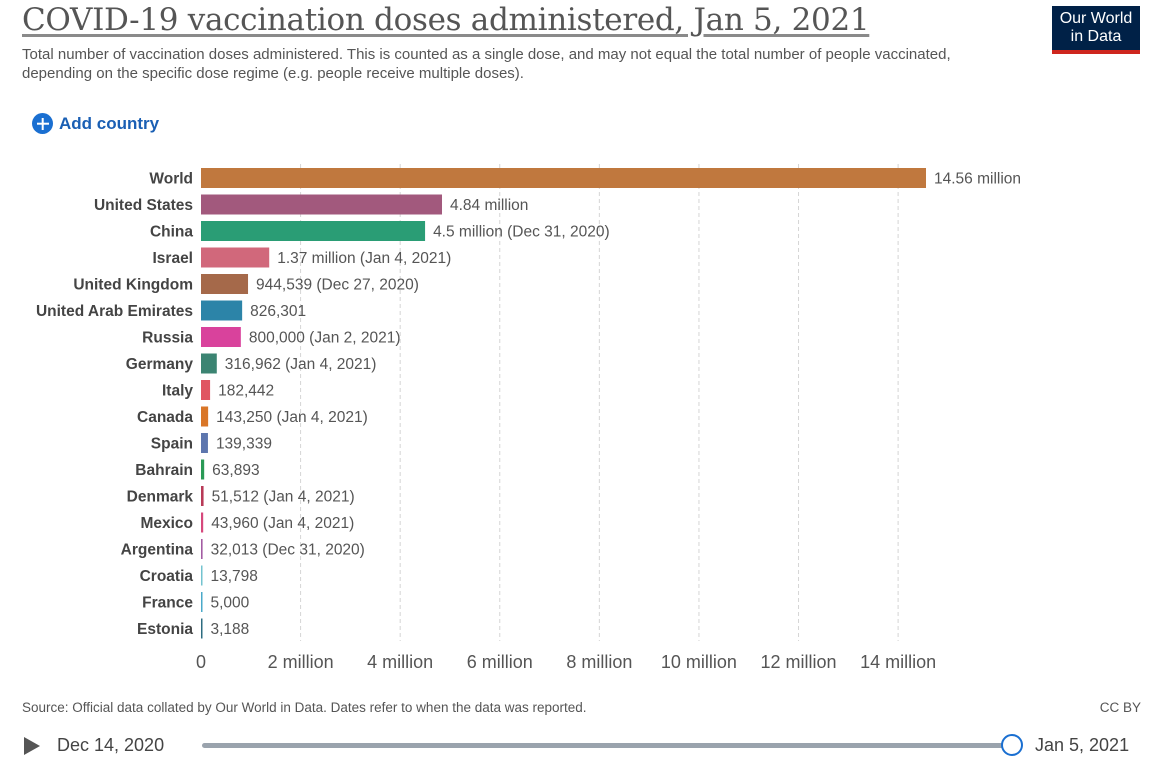 This screenshot has height=768, width=1161. Describe the element at coordinates (521, 232) in the screenshot. I see `value-label: 4.5 million (Dec 31, 2020)` at that location.